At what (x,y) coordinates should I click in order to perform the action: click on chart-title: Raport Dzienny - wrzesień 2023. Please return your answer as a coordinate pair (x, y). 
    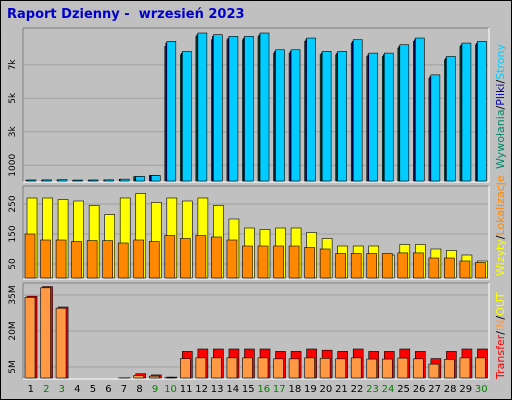
    Looking at the image, I should click on (126, 14).